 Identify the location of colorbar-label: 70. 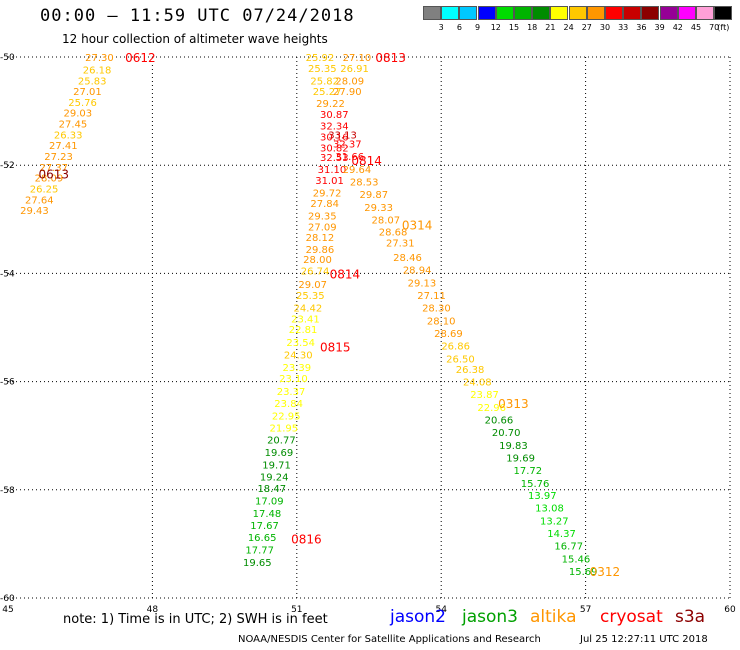
(714, 27).